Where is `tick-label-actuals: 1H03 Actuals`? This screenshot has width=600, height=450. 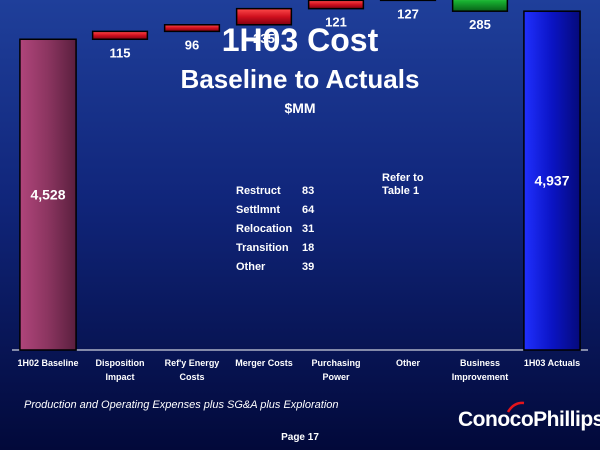
tick-label-actuals: 1H03 Actuals is located at coordinates (552, 363).